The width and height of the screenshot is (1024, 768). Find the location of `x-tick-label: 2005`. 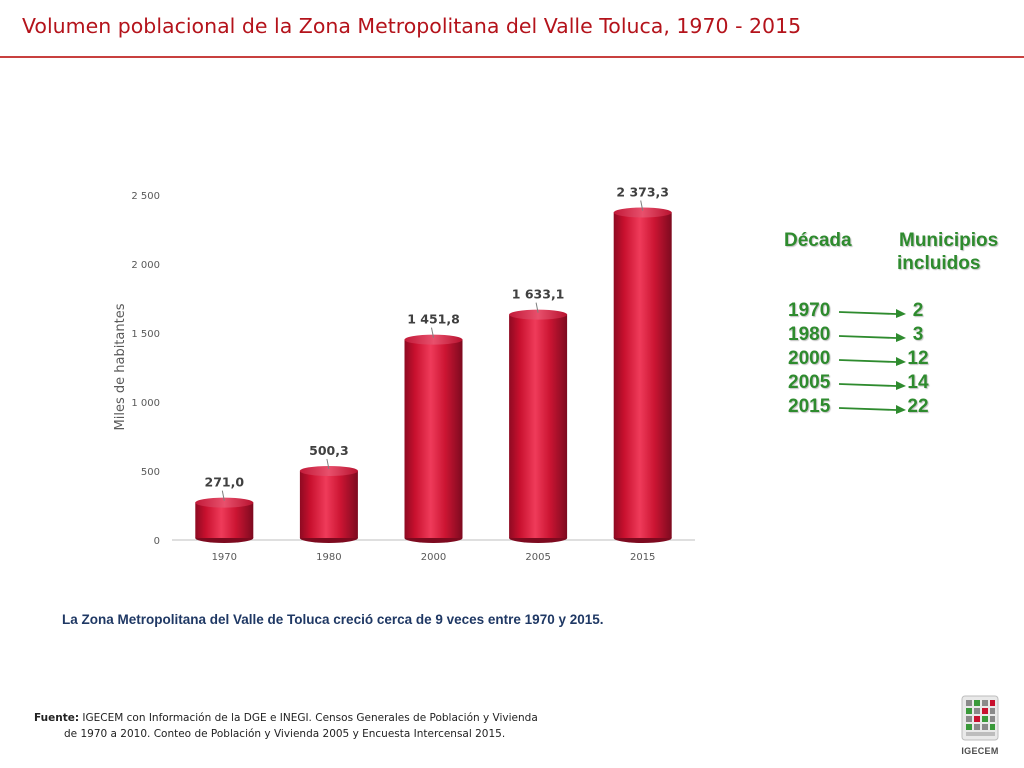

x-tick-label: 2005 is located at coordinates (537, 557).